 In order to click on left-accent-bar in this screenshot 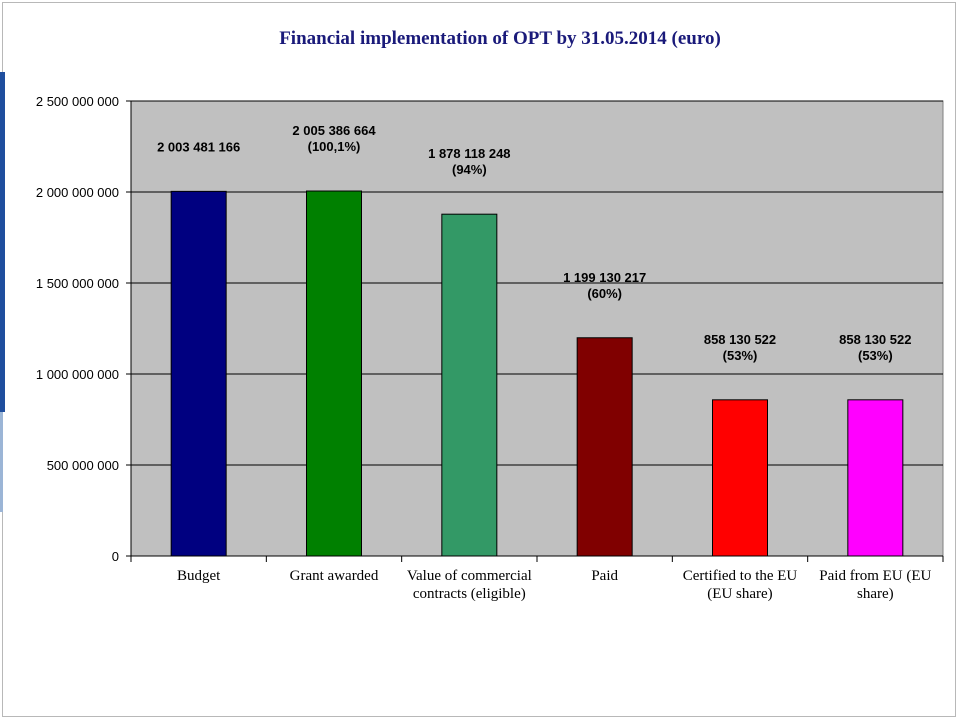, I will do `click(2, 242)`.